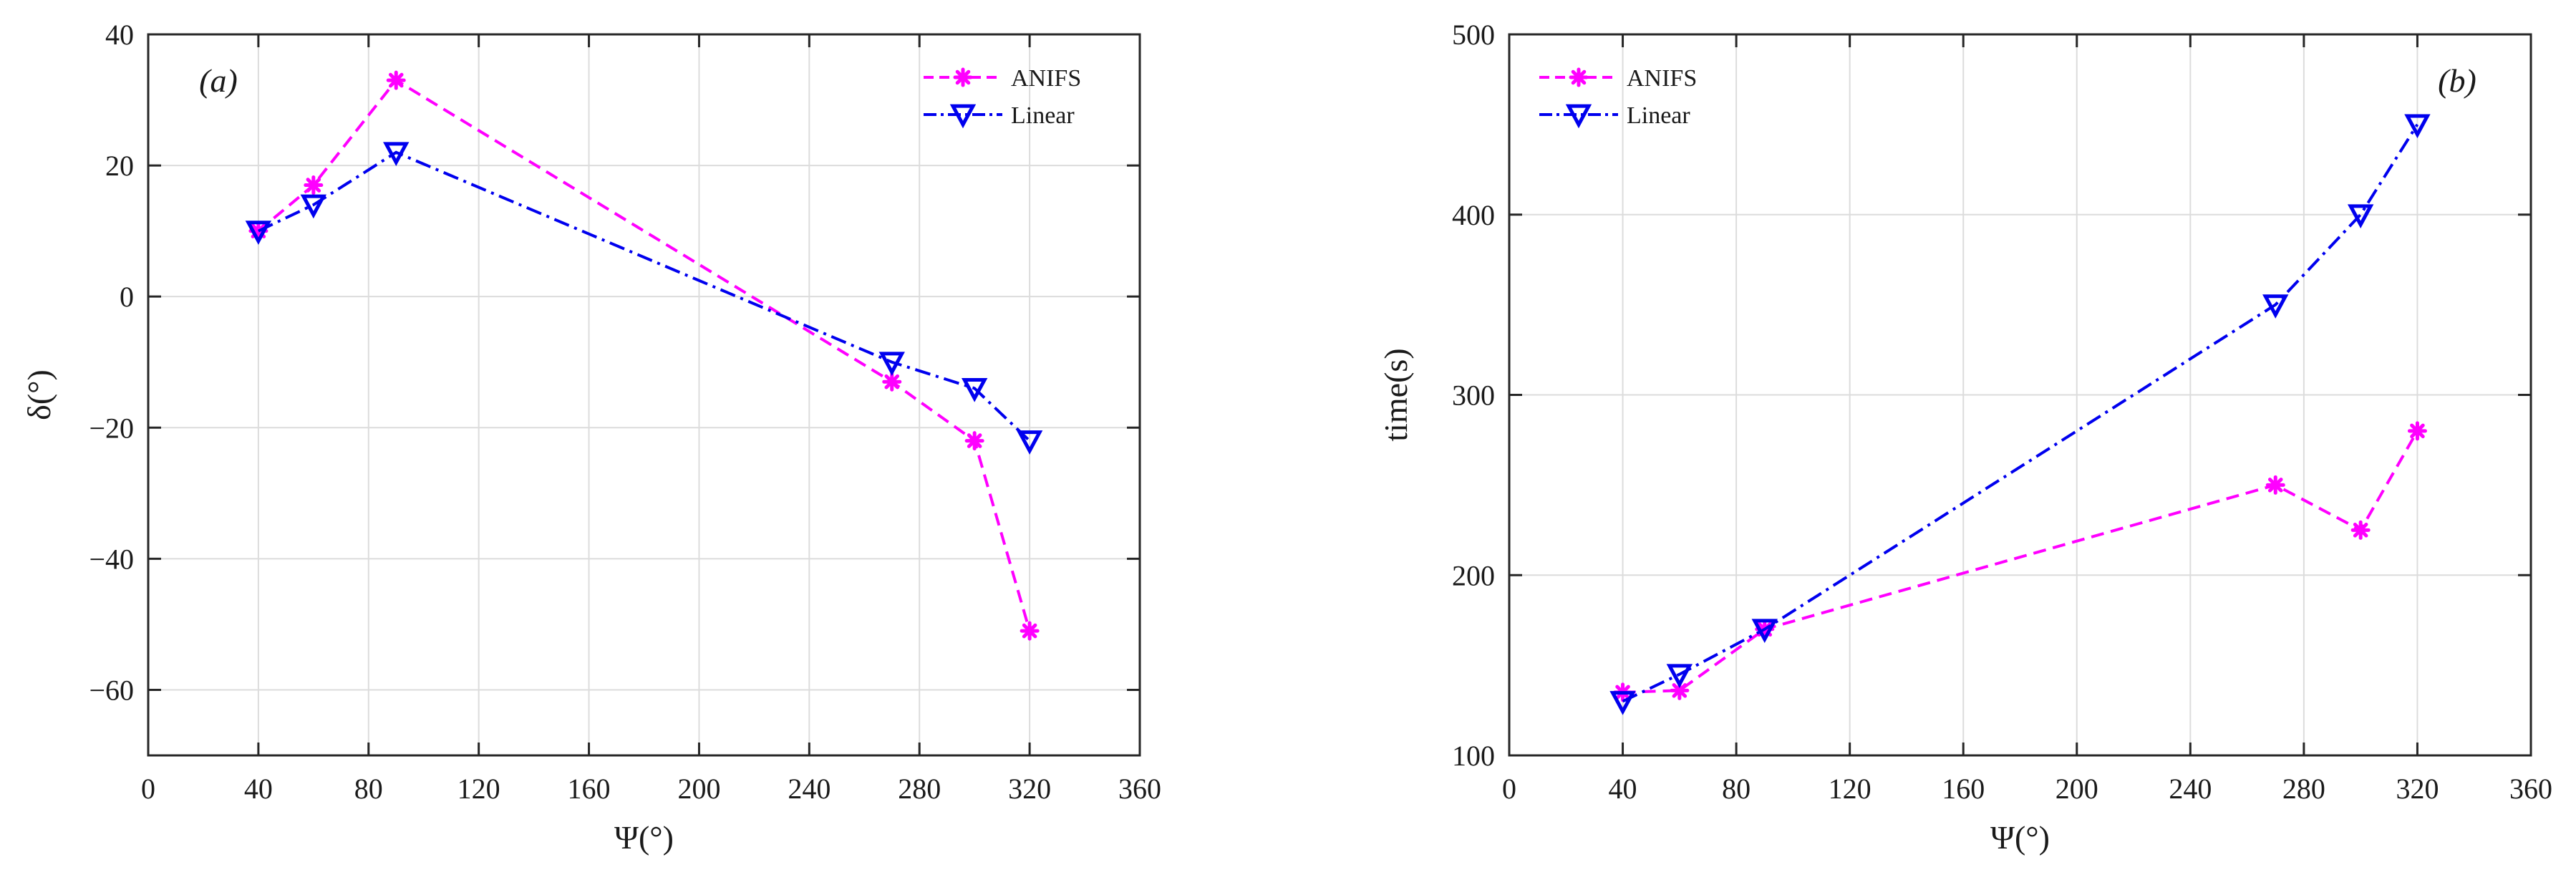  Describe the element at coordinates (218, 80) in the screenshot. I see `panel-label: (a)` at that location.